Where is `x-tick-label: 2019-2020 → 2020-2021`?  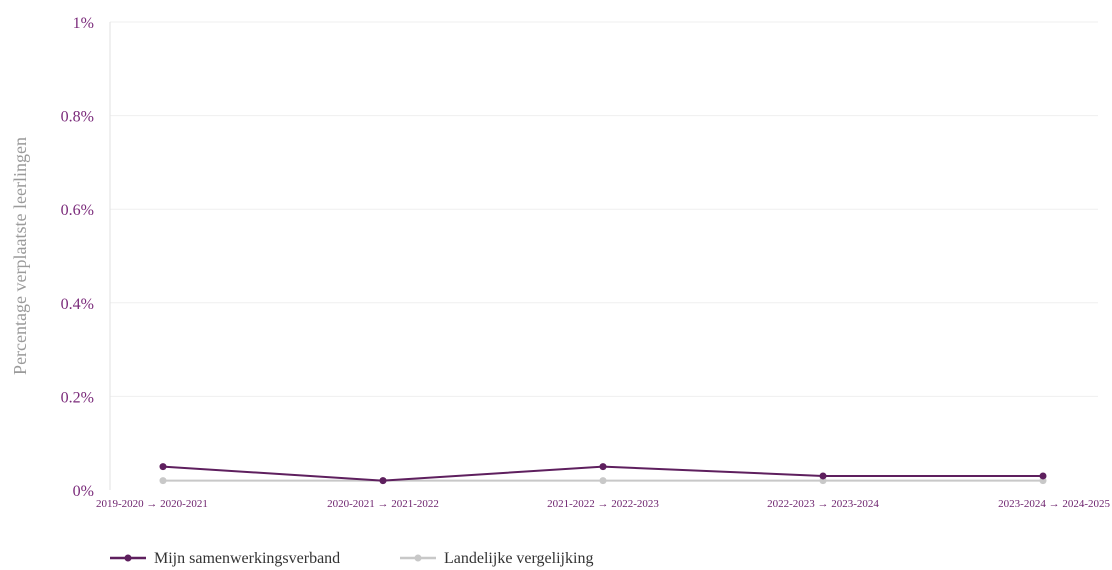
x-tick-label: 2019-2020 → 2020-2021 is located at coordinates (152, 504).